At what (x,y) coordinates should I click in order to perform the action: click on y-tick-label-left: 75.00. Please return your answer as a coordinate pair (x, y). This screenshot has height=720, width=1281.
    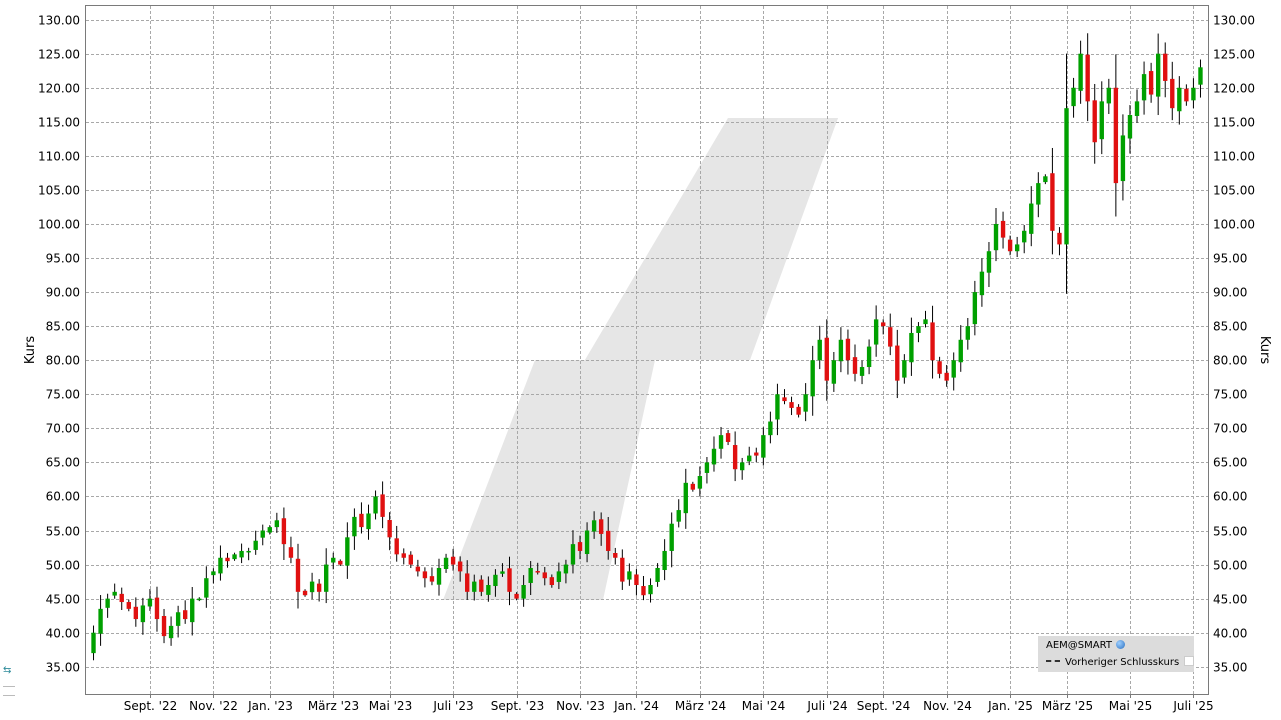
    Looking at the image, I should click on (63, 395).